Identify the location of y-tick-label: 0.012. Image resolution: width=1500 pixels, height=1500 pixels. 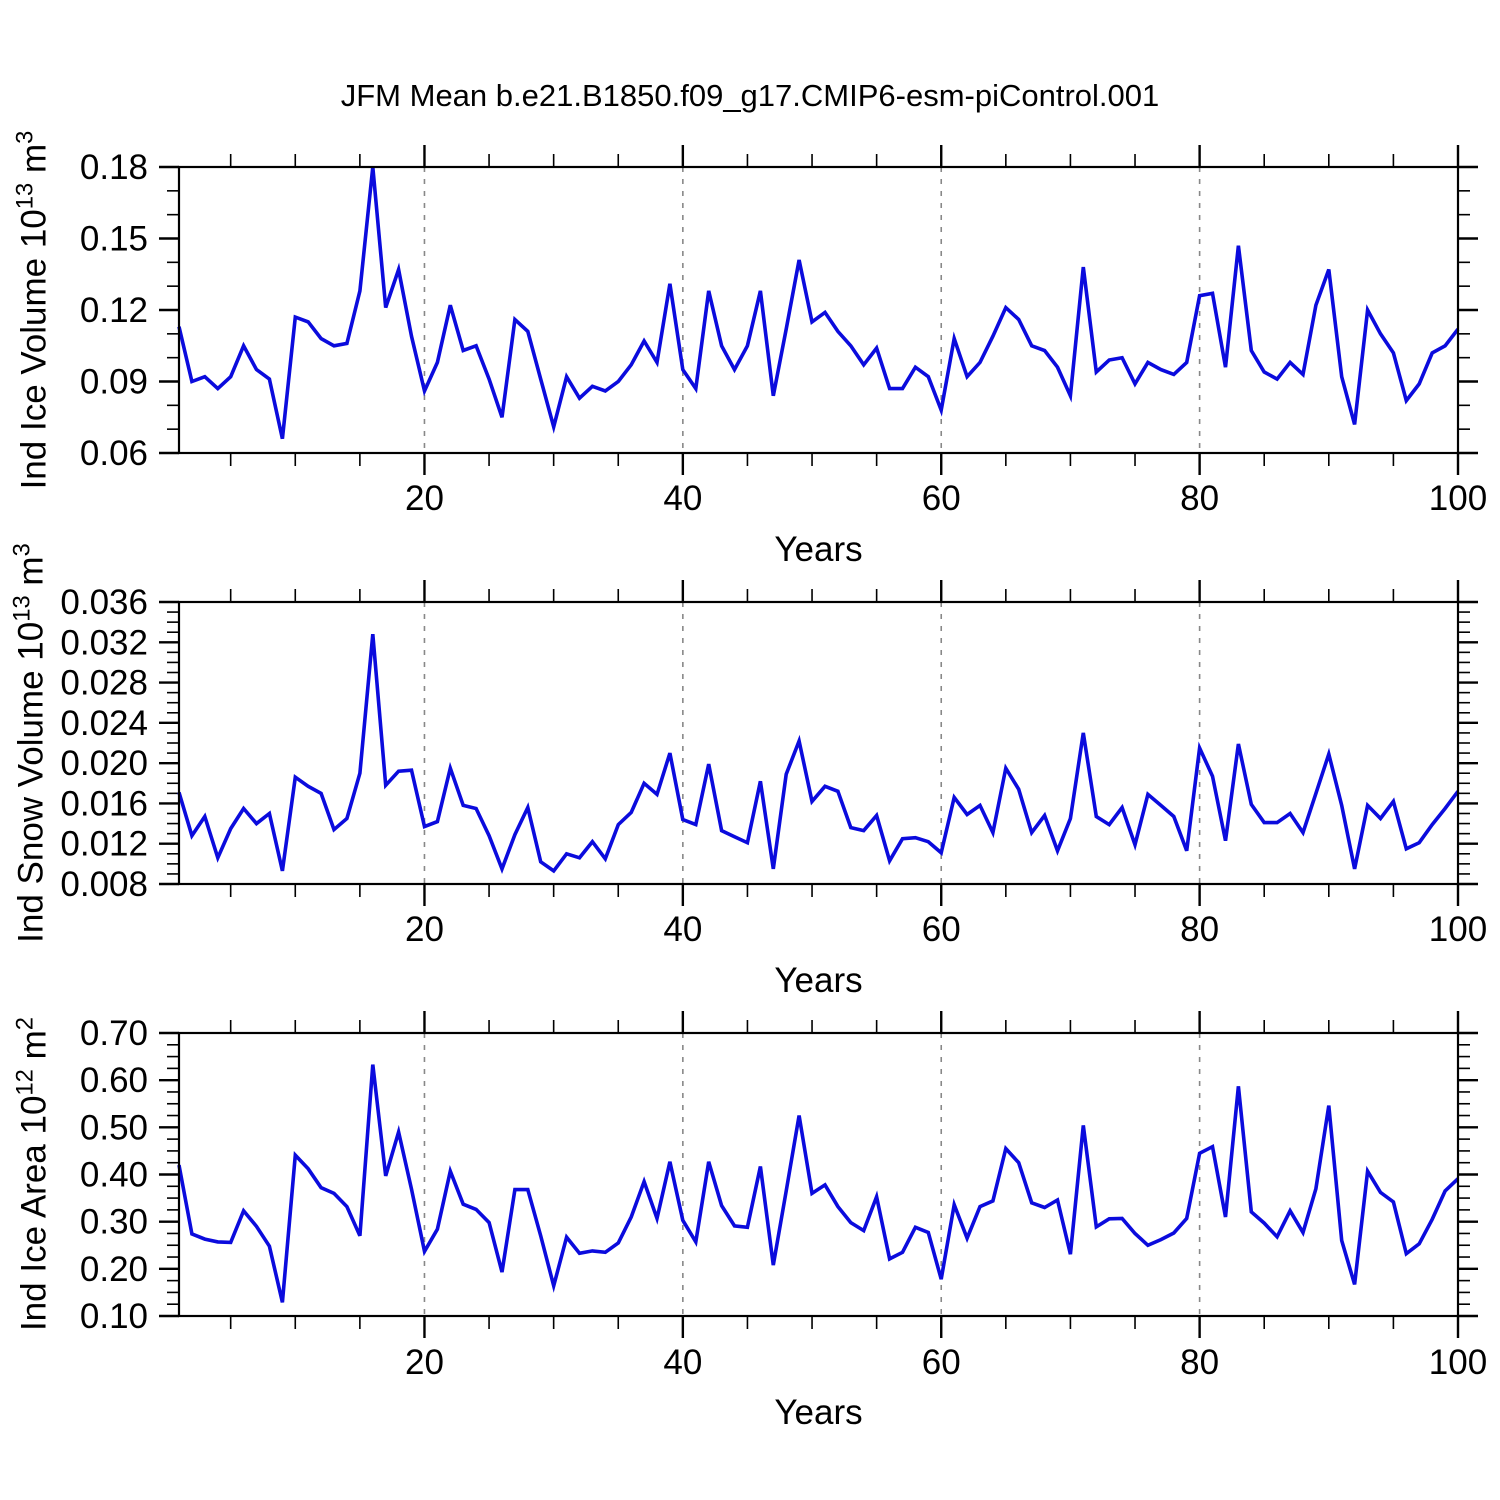
(104, 844).